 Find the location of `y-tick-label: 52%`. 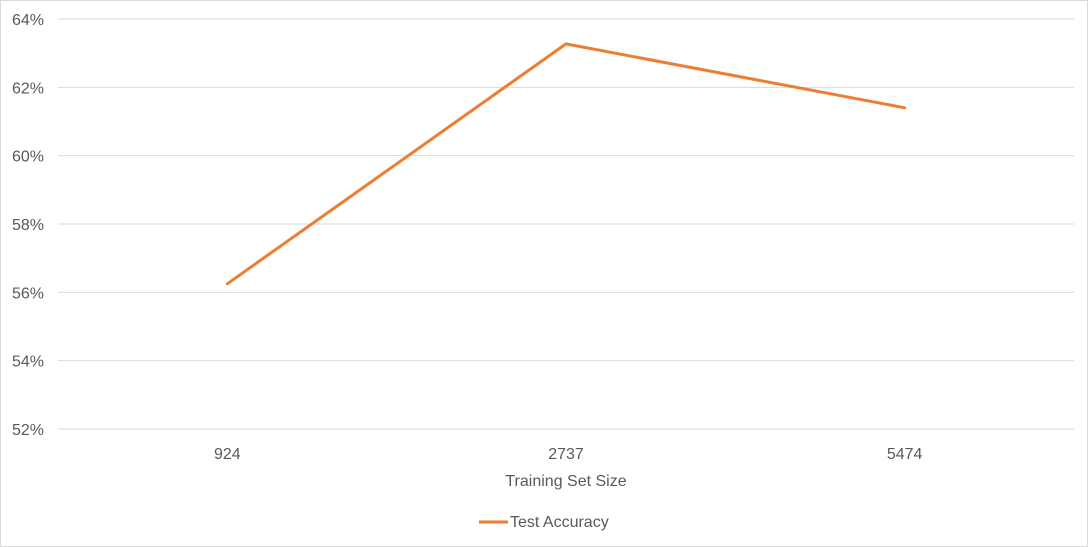

y-tick-label: 52% is located at coordinates (28, 430).